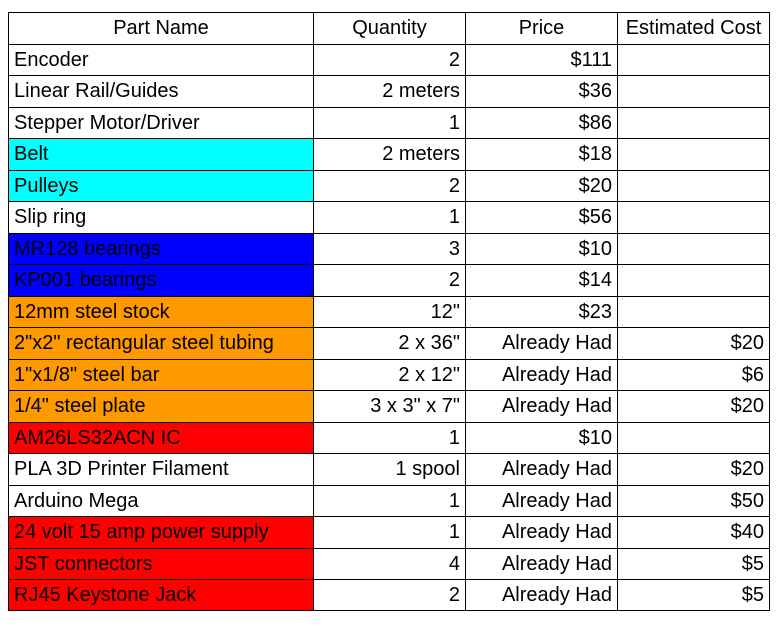  What do you see at coordinates (541, 59) in the screenshot?
I see `cell-price: $111` at bounding box center [541, 59].